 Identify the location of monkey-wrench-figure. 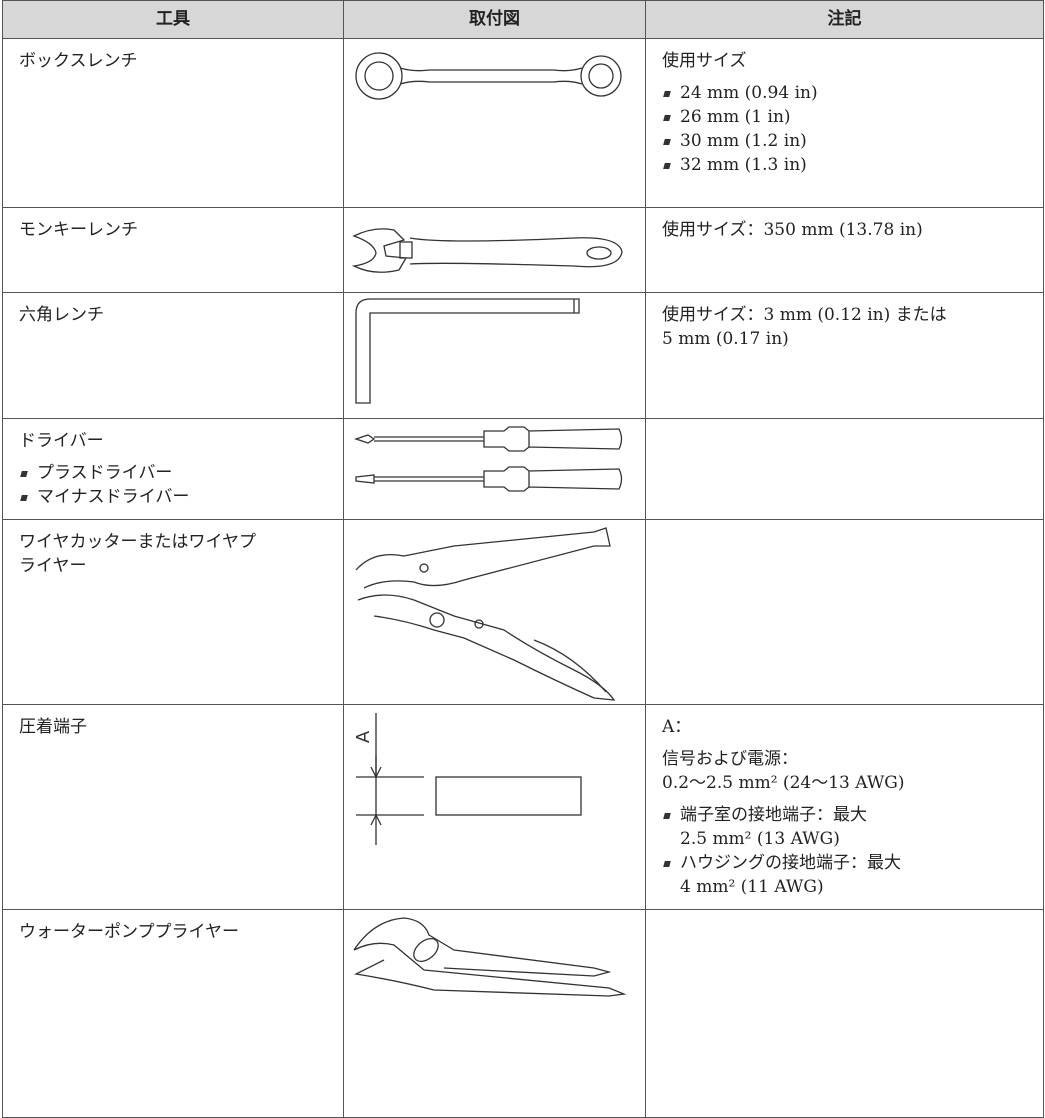
(487, 250).